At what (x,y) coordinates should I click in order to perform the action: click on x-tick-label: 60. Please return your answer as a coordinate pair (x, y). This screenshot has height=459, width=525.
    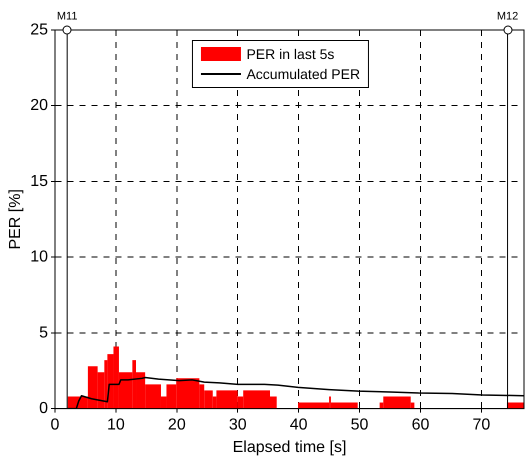
    Looking at the image, I should click on (421, 425).